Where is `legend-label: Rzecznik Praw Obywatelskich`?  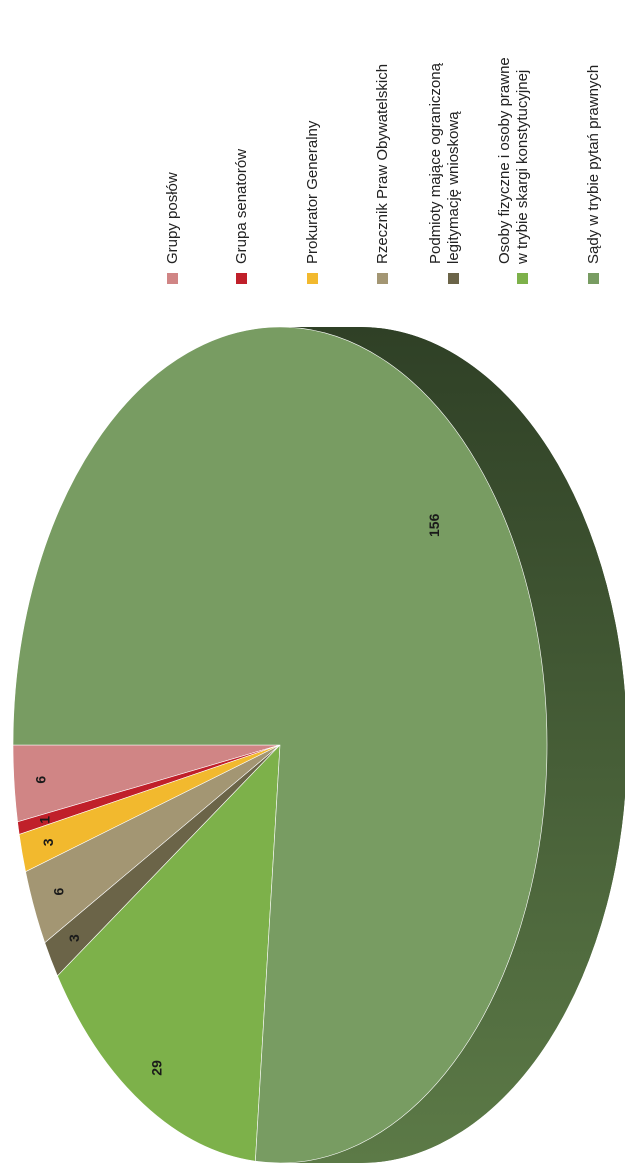 legend-label: Rzecznik Praw Obywatelskich is located at coordinates (382, 164).